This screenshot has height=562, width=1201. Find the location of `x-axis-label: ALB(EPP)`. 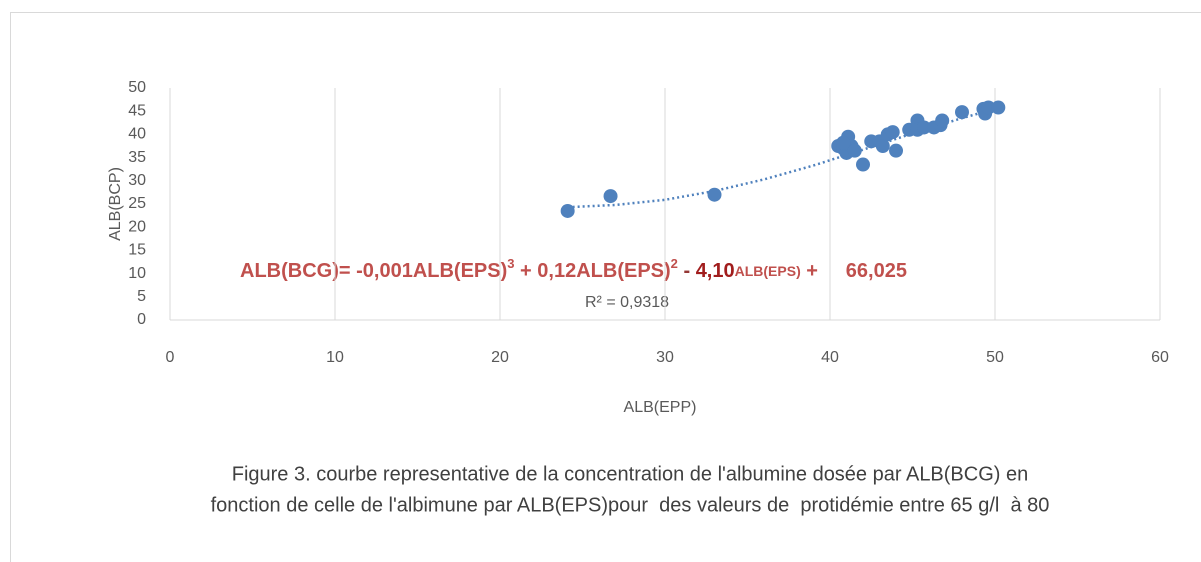

x-axis-label: ALB(EPP) is located at coordinates (660, 407).